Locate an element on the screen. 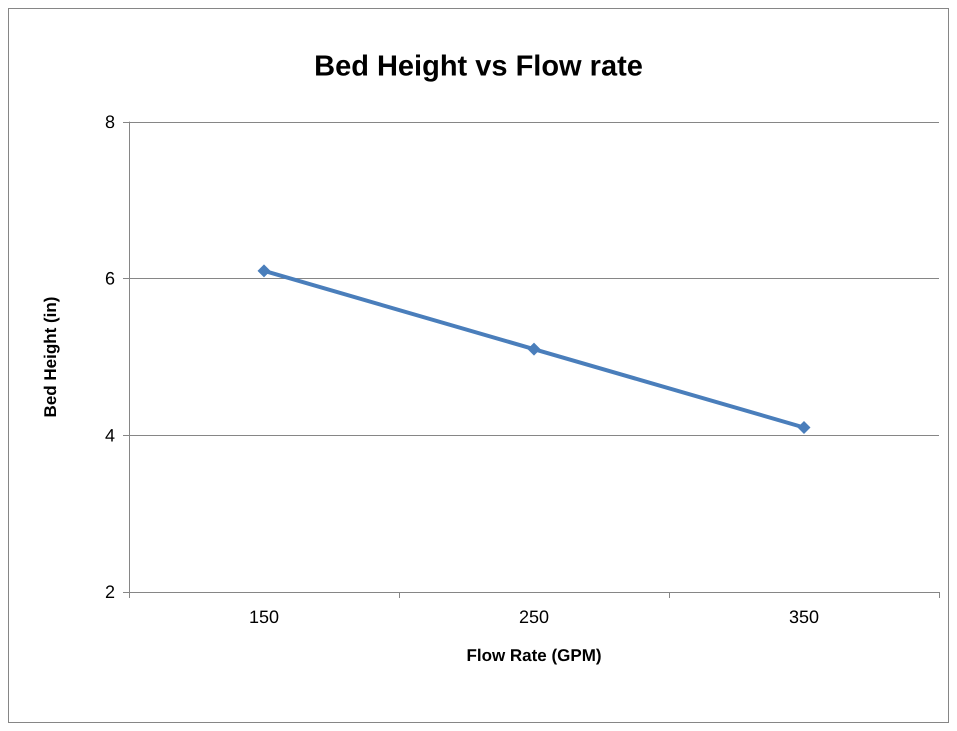 Image resolution: width=957 pixels, height=731 pixels. y-axis-title: Bed Height (in) is located at coordinates (50, 357).